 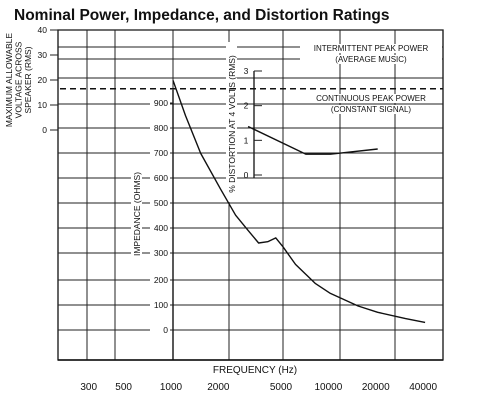 I want to click on voltage-axis-label-line-2: SPEAKER (RMS), so click(x=28, y=79).